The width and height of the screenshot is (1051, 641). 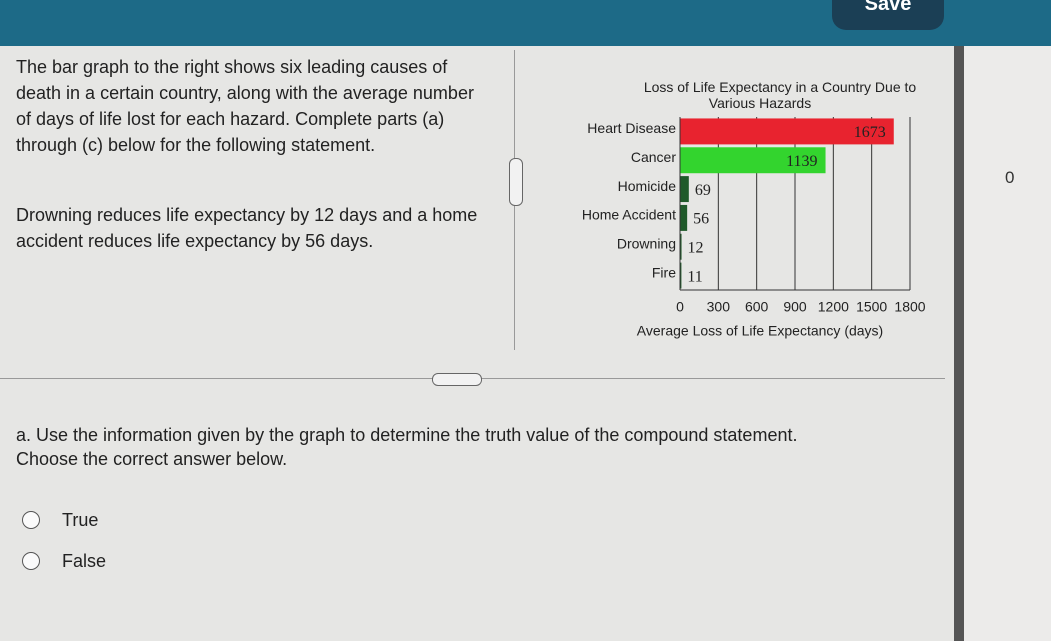 I want to click on option-label: False, so click(x=84, y=561).